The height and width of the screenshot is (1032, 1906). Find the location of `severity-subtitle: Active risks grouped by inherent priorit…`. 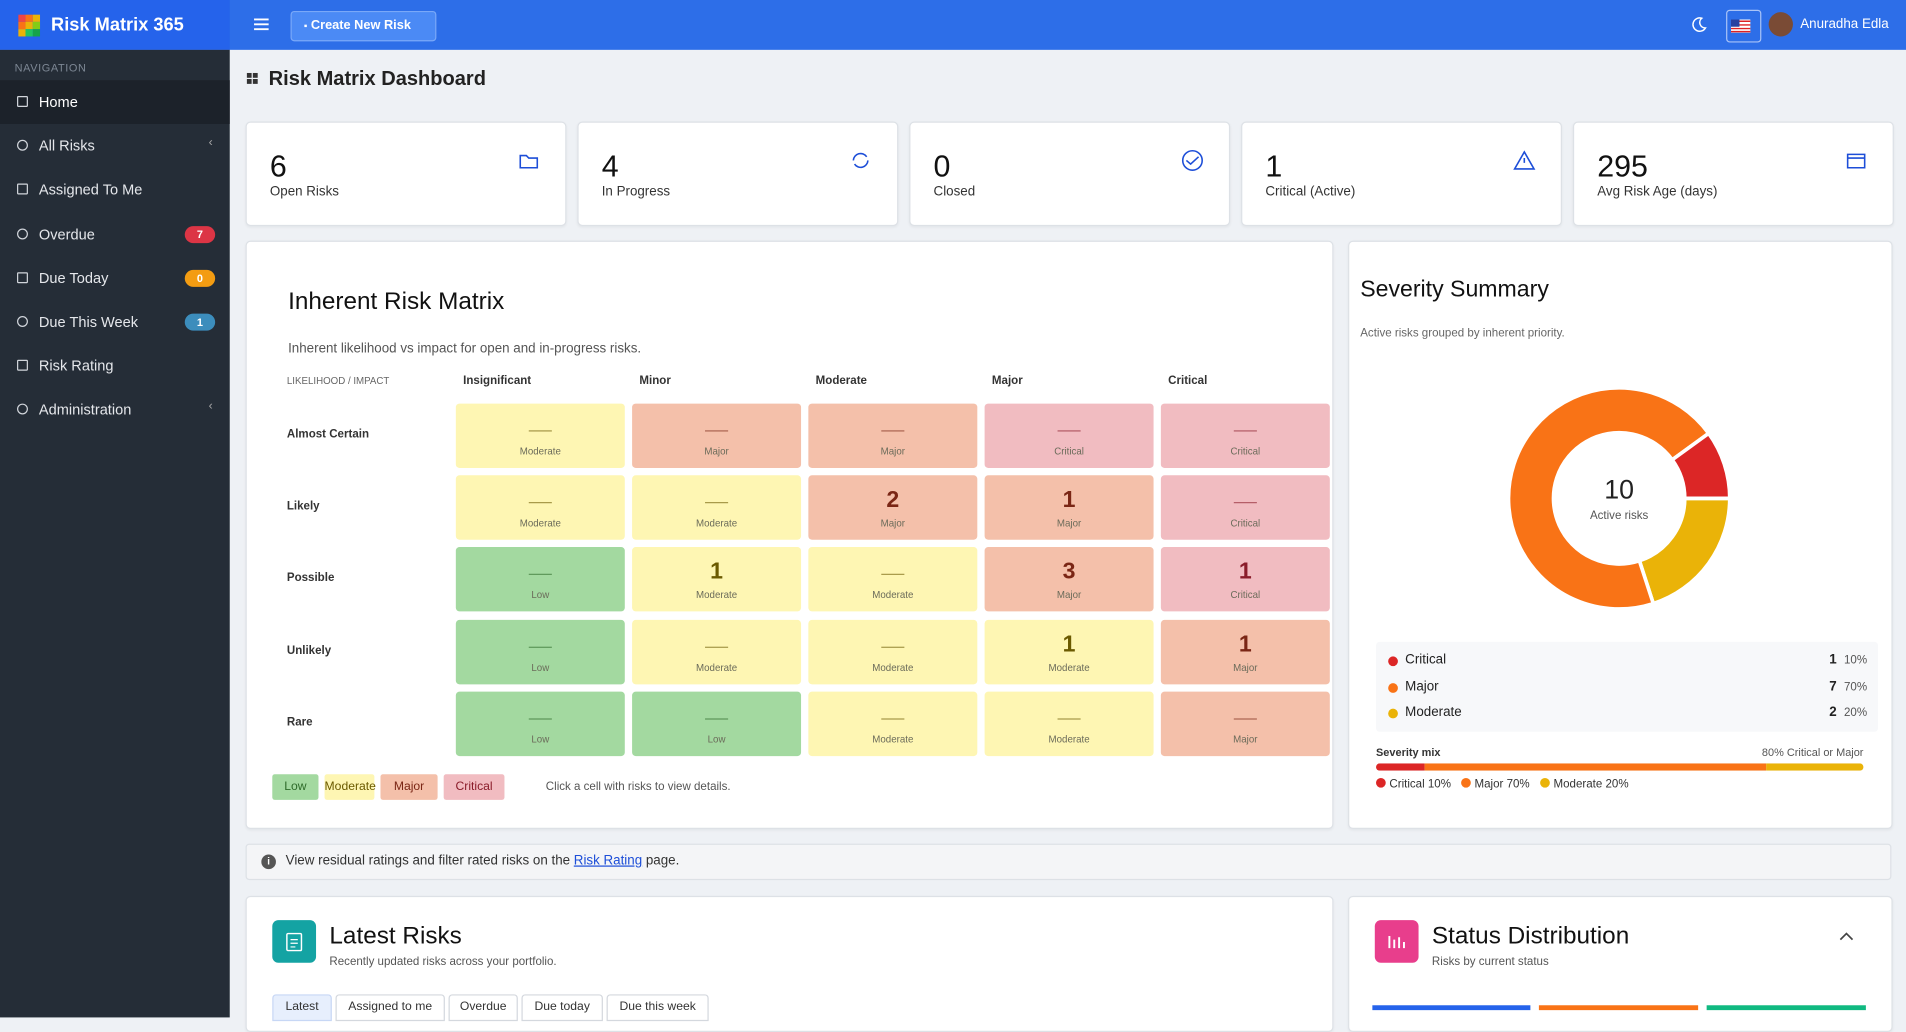

severity-subtitle: Active risks grouped by inherent priorit… is located at coordinates (1462, 333).